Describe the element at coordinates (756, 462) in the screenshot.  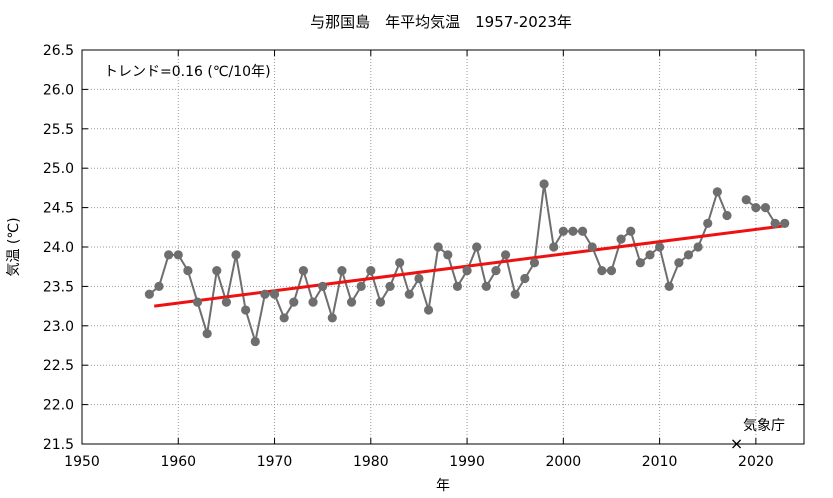
I see `x-tick-label: 2020` at that location.